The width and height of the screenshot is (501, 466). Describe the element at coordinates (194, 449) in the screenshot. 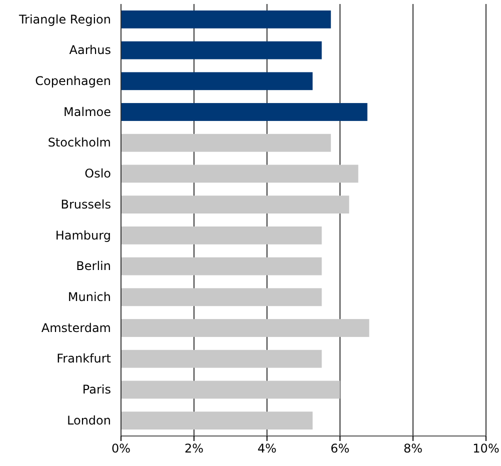

I see `x-tick-label: 2%` at that location.